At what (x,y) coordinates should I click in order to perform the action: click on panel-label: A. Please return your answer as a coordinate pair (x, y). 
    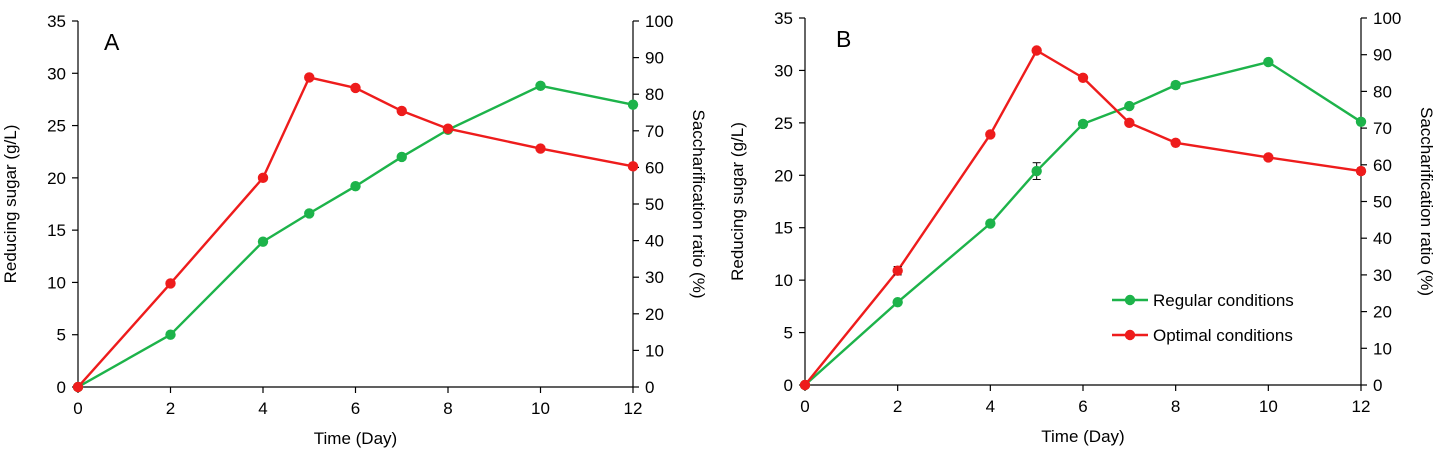
    Looking at the image, I should click on (112, 42).